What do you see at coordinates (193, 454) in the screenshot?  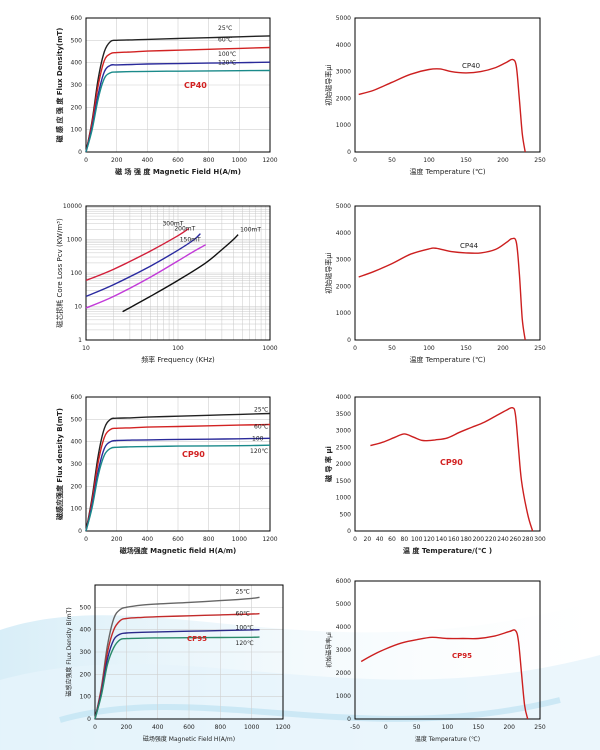 I see `chart-annotation: CP90` at bounding box center [193, 454].